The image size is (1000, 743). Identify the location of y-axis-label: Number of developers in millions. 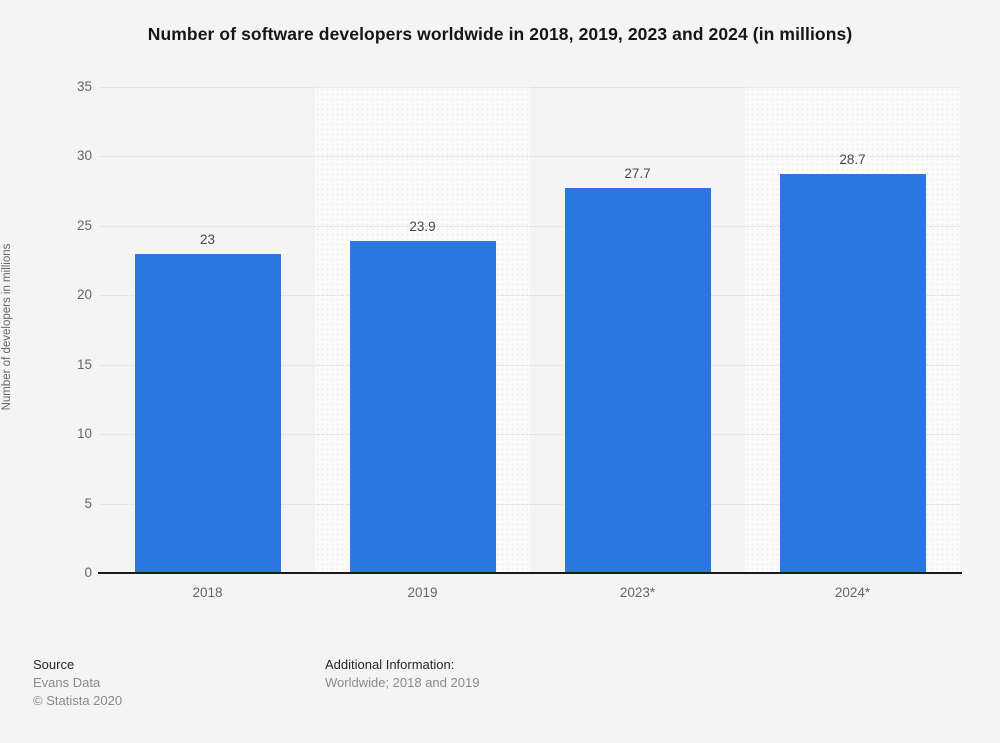
(7, 327).